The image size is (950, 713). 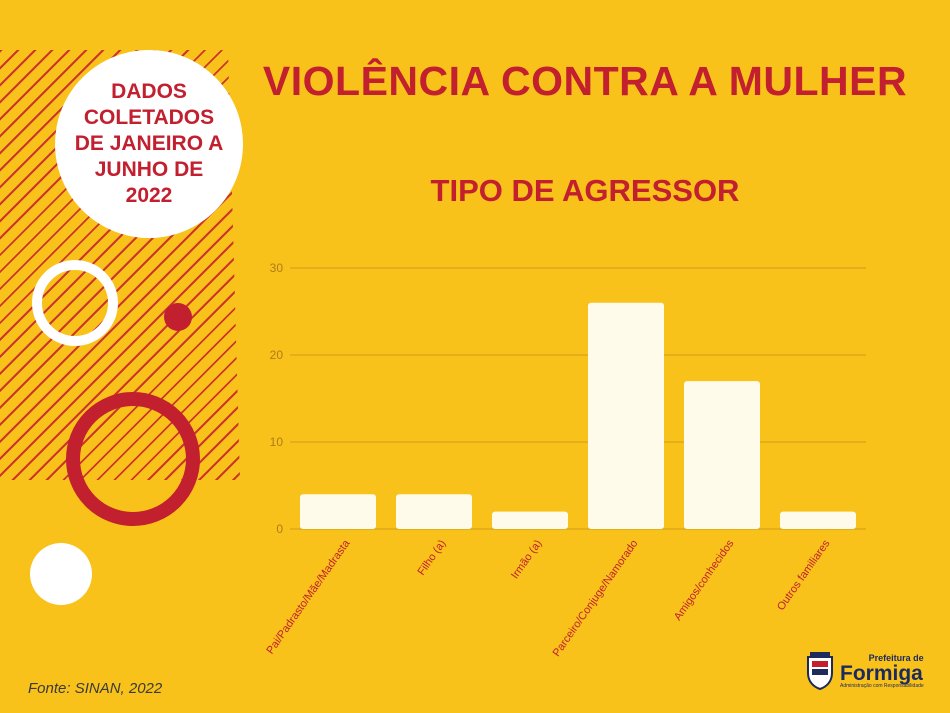 What do you see at coordinates (277, 442) in the screenshot?
I see `y-tick-label: 10` at bounding box center [277, 442].